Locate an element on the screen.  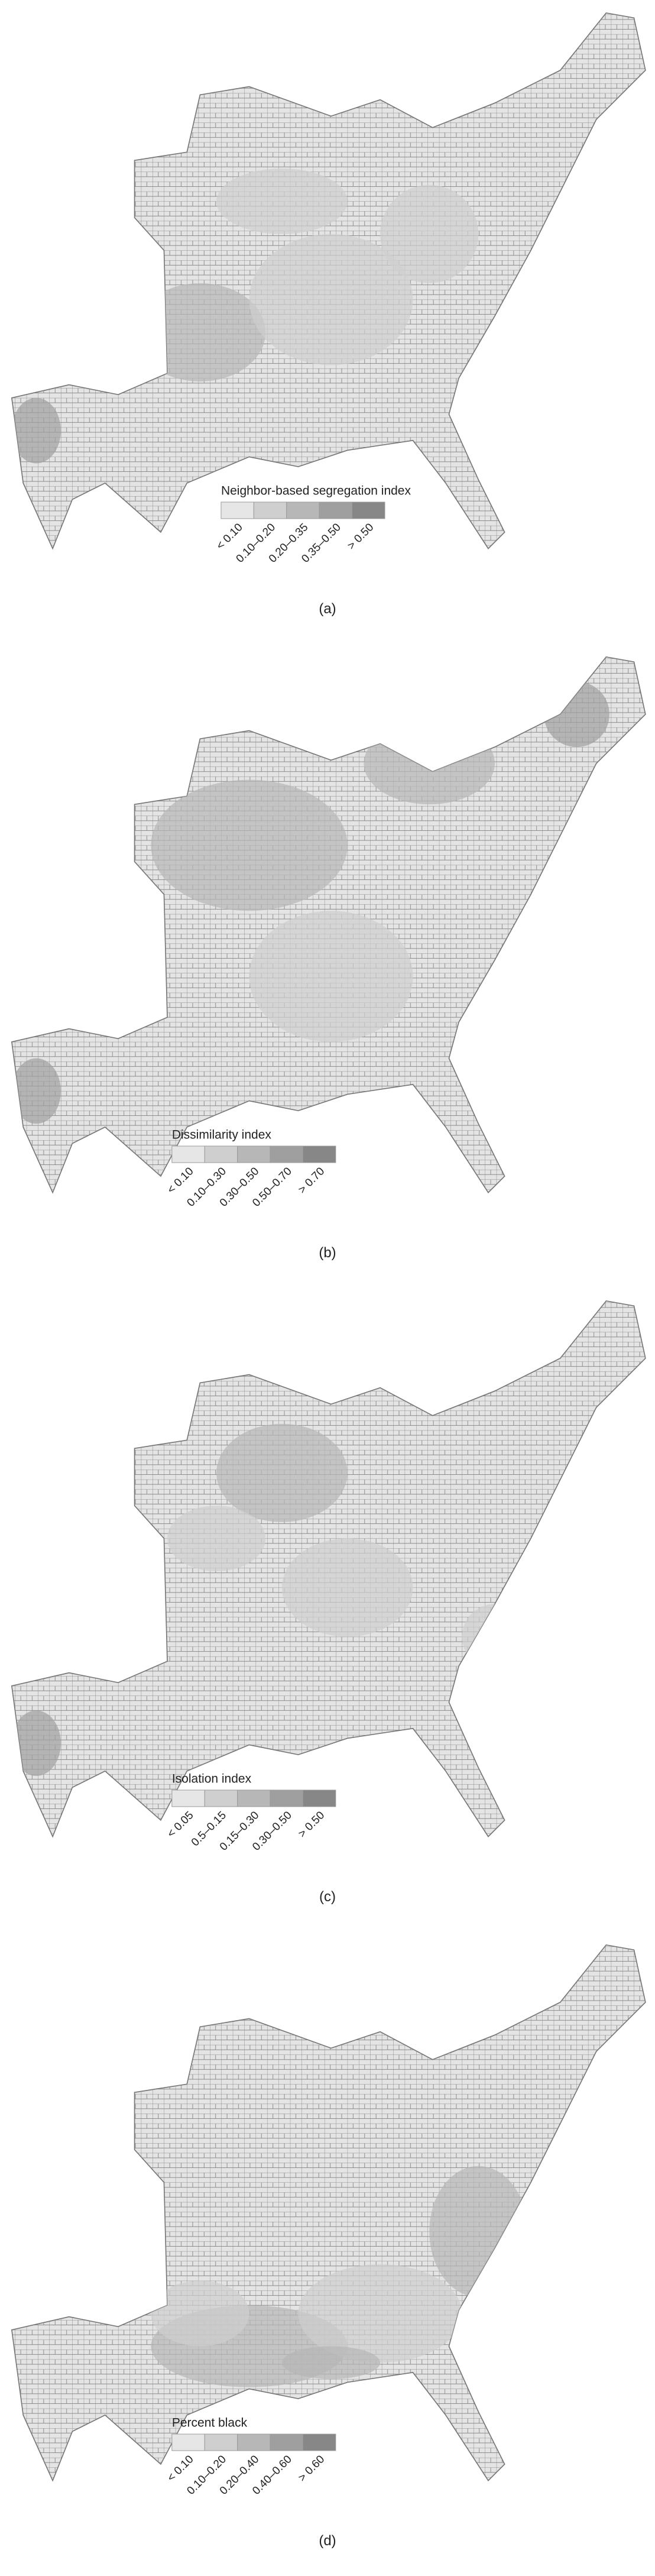
legend-title: Dissimilarity index is located at coordinates (222, 1135).